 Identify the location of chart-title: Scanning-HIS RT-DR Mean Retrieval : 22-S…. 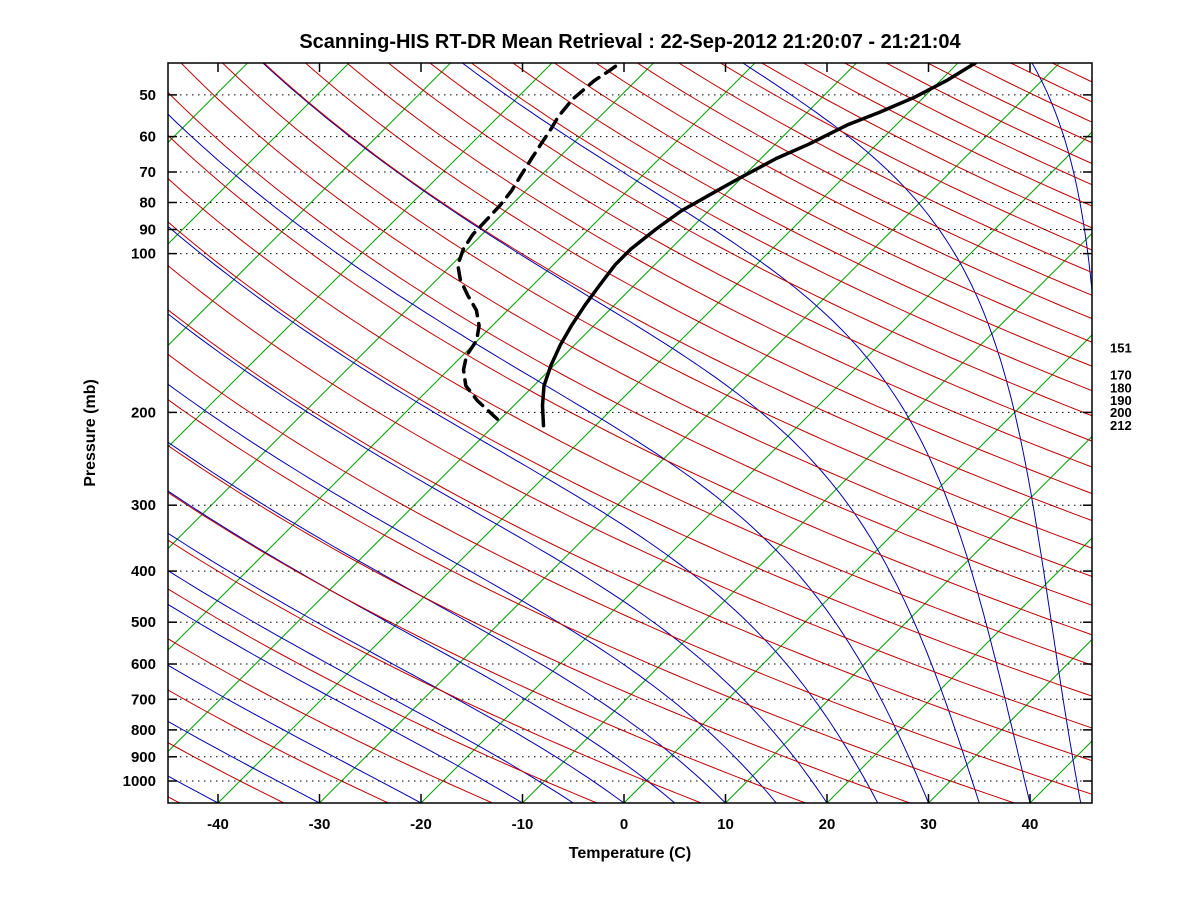
(630, 42).